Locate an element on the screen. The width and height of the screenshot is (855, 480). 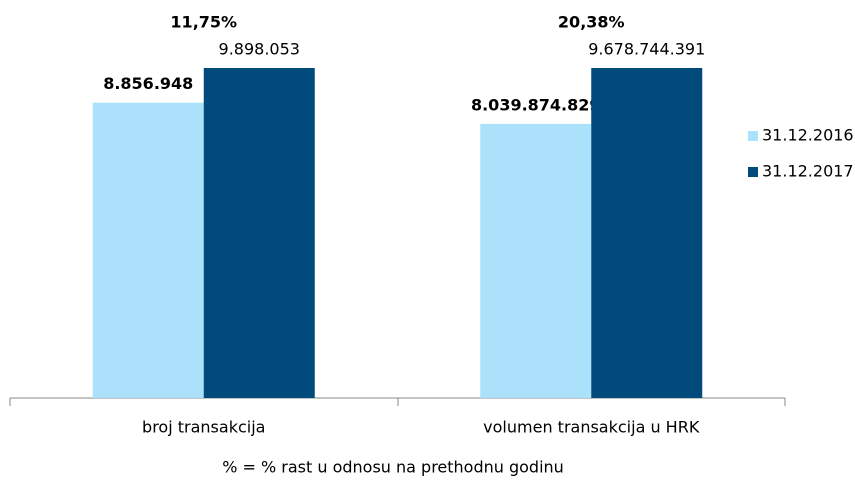
growth-label: 11,75% is located at coordinates (203, 22).